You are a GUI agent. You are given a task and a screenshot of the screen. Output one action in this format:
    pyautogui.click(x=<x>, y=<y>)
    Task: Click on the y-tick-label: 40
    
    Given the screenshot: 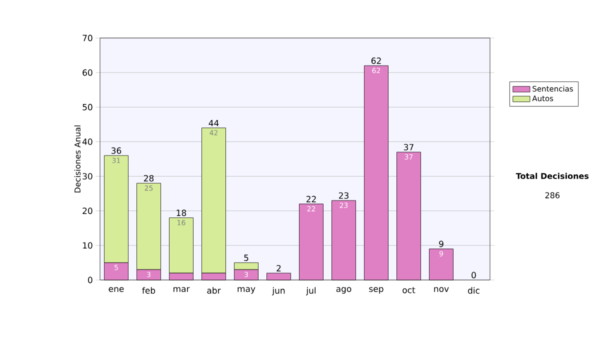 What is the action you would take?
    pyautogui.click(x=87, y=141)
    